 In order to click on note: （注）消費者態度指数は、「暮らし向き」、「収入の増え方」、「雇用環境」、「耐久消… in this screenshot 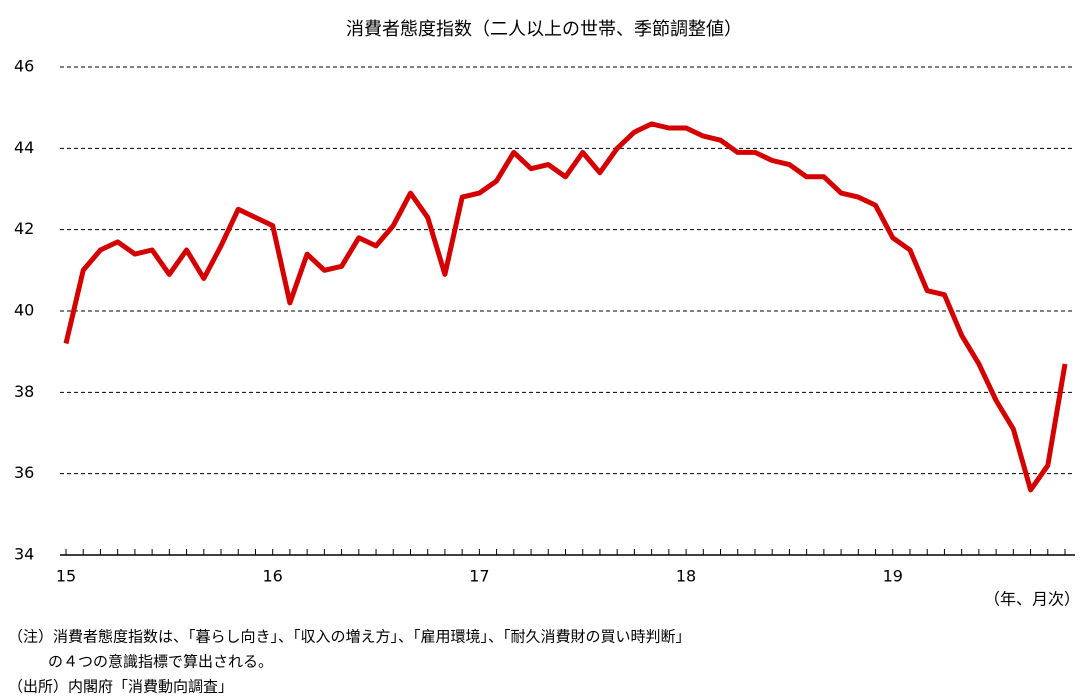, I will do `click(349, 637)`.